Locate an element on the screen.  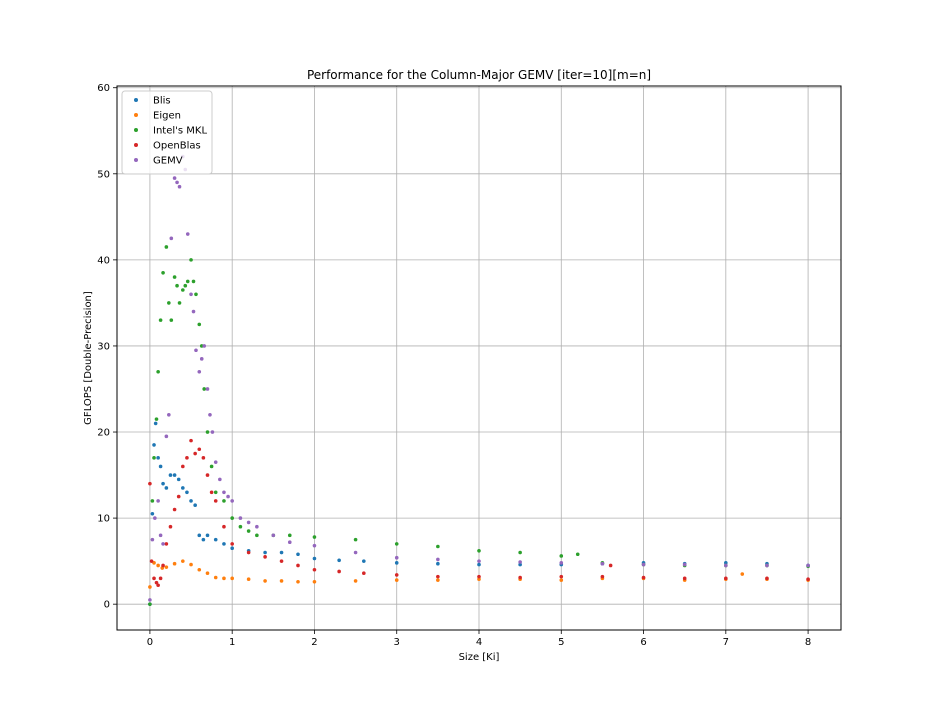
y-tick-label: 30 is located at coordinates (103, 346).